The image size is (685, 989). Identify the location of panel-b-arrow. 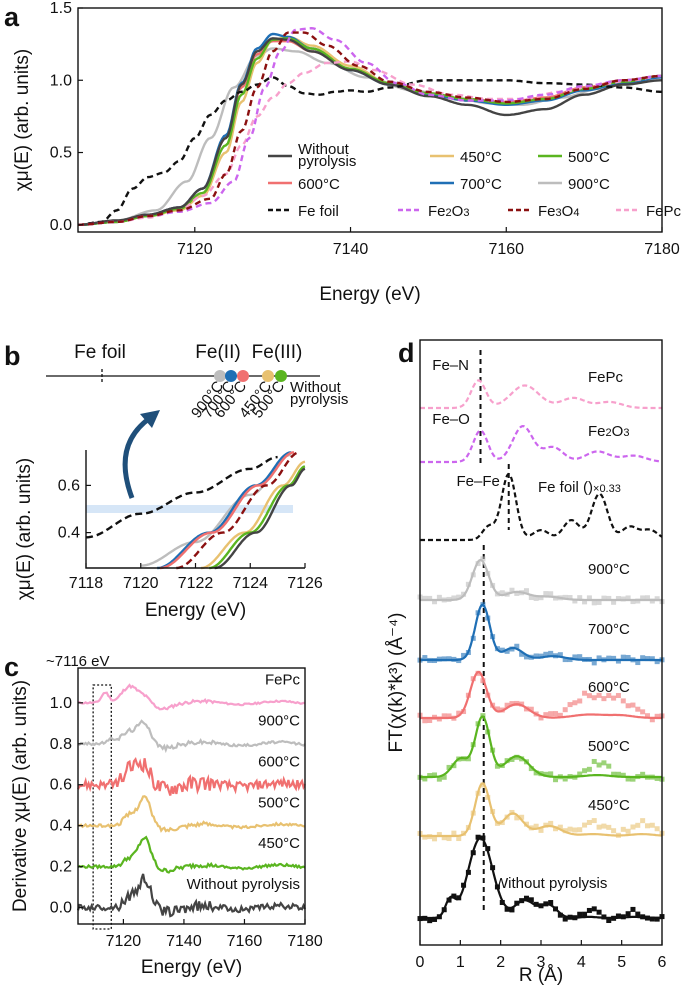
(137, 457).